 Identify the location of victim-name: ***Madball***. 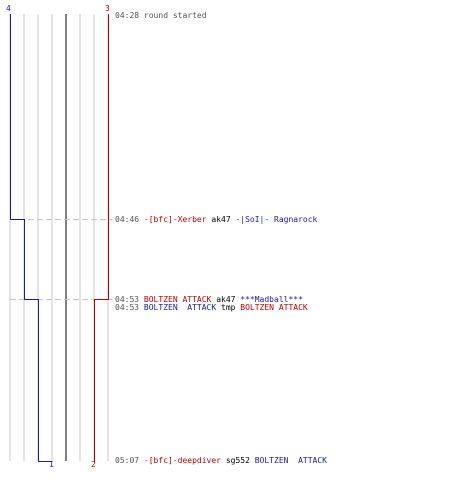
(271, 299).